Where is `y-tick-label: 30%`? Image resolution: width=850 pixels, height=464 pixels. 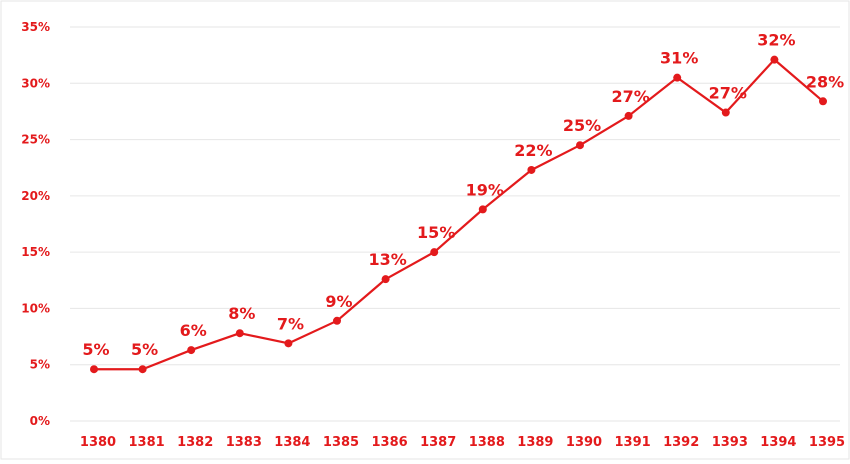 y-tick-label: 30% is located at coordinates (35, 83).